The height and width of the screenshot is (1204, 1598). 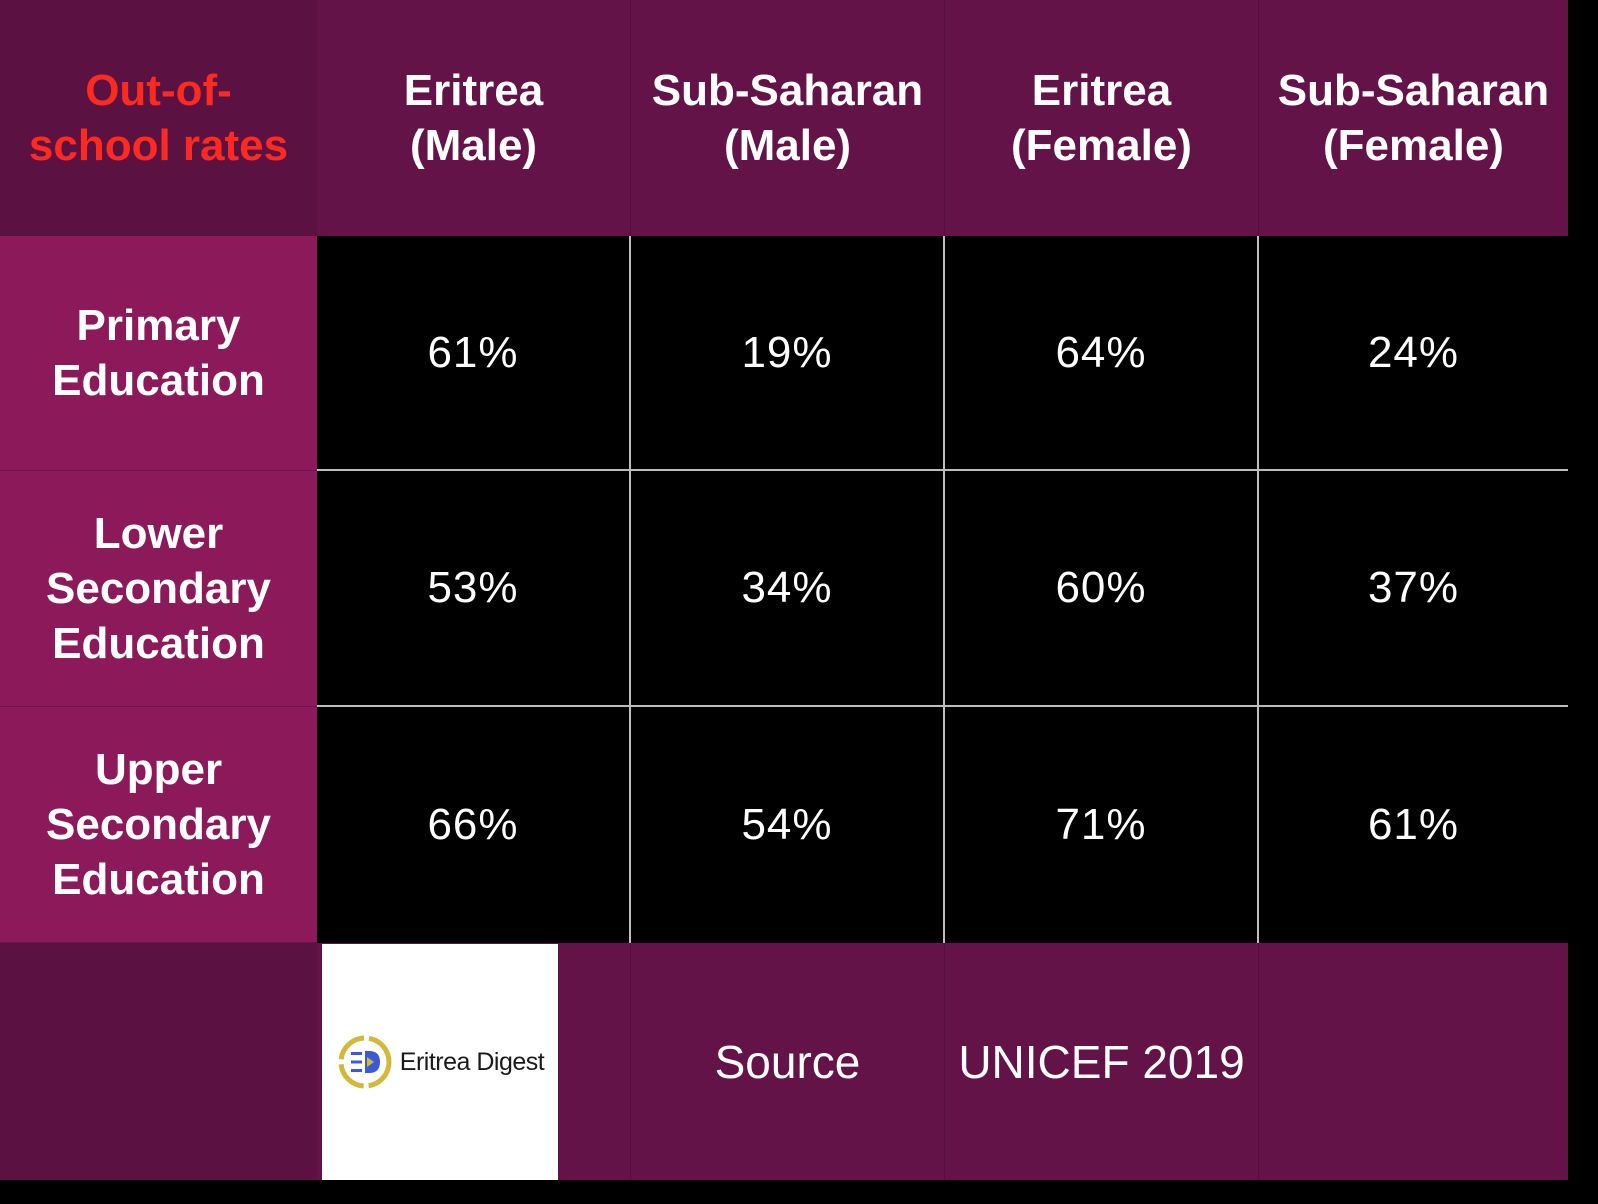 I want to click on data-cell: 64%, so click(x=1102, y=353).